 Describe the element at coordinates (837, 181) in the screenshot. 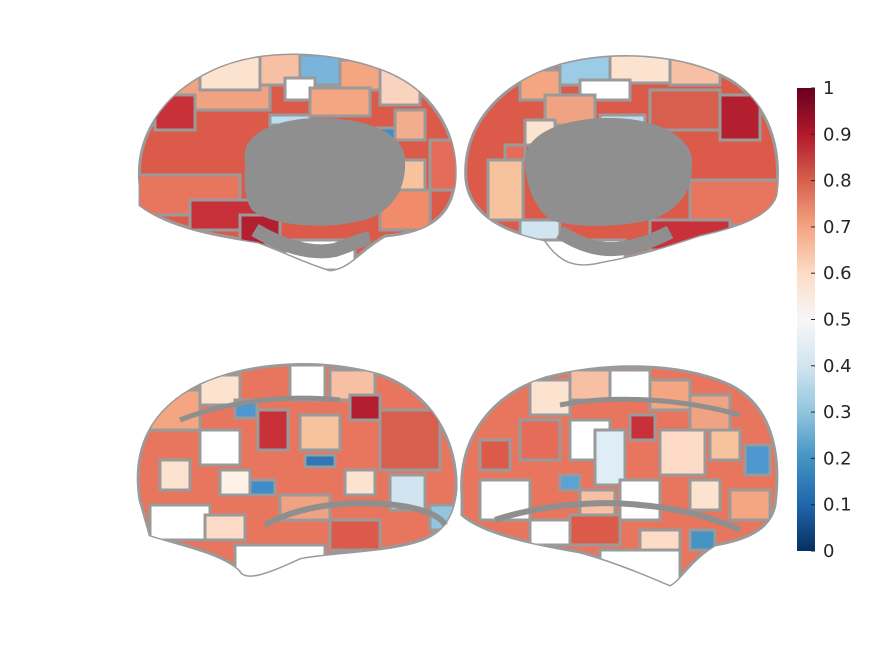

I see `colorbar-tick-label: 0.8` at that location.